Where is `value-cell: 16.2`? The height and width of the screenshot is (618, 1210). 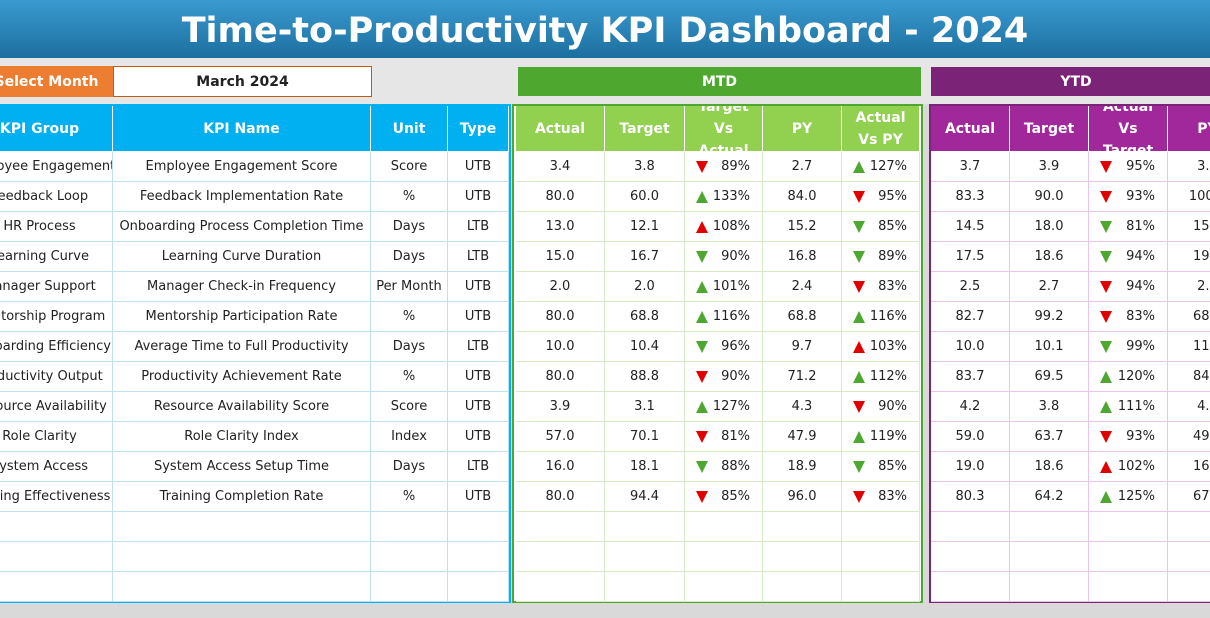 value-cell: 16.2 is located at coordinates (1189, 467).